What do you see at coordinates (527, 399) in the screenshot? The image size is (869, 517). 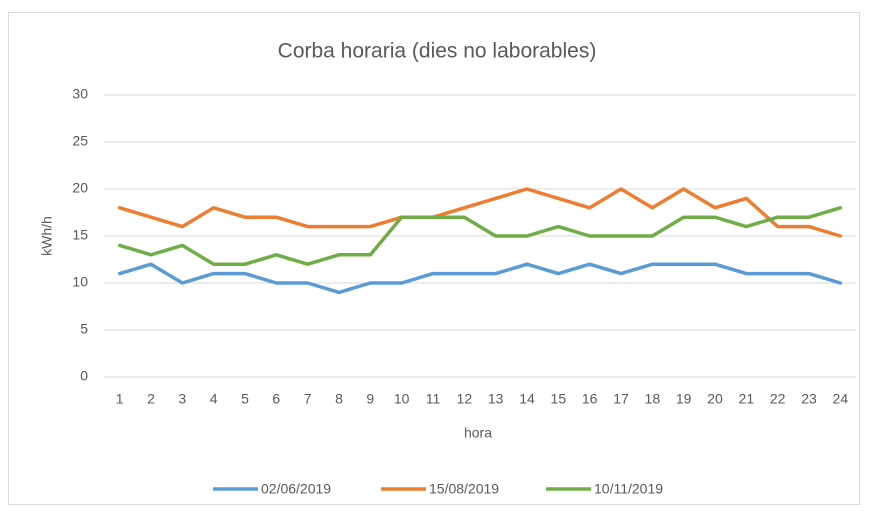 I see `x-tick-label: 14` at bounding box center [527, 399].